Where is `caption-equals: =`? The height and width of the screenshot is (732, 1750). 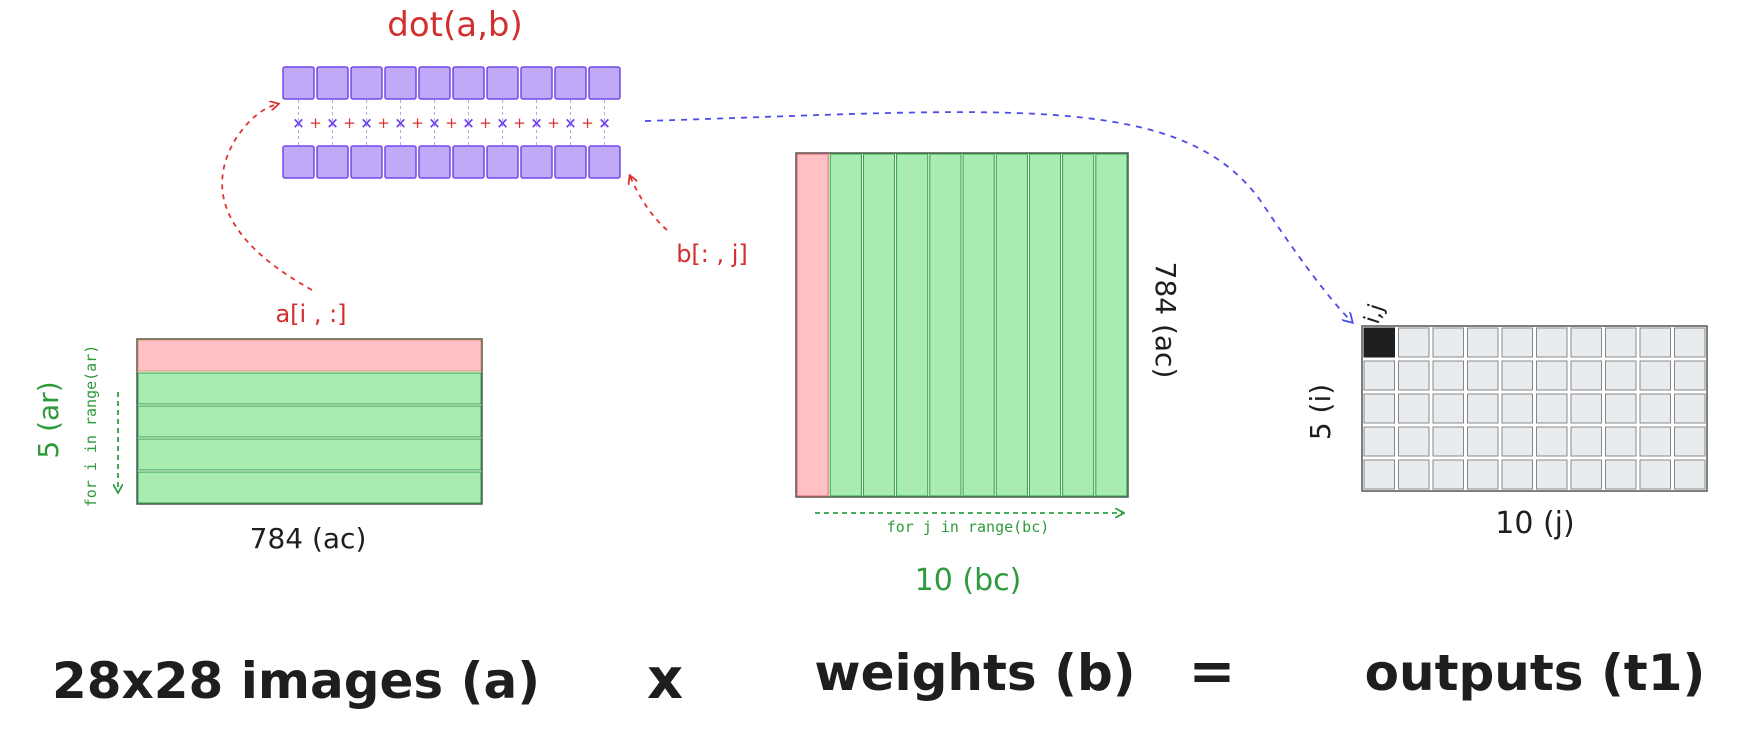
caption-equals: = is located at coordinates (1212, 671).